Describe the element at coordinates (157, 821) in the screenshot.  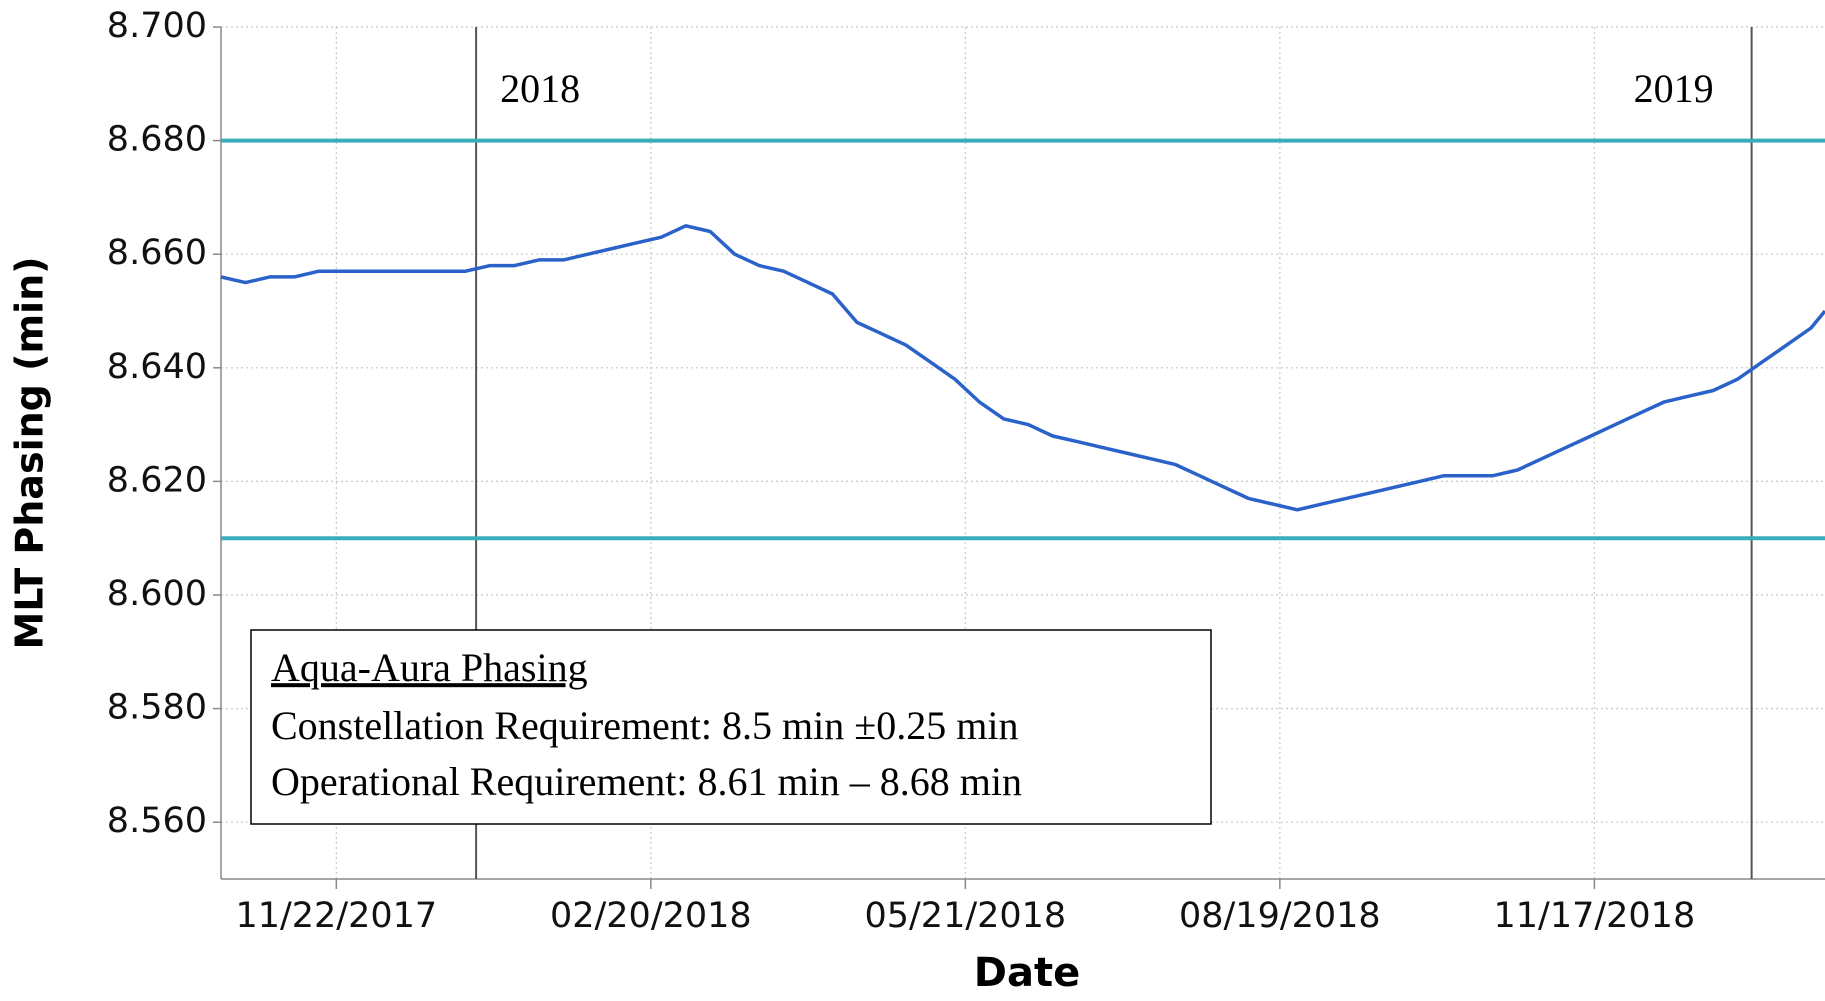
I see `y-tick-label: 8.560` at that location.